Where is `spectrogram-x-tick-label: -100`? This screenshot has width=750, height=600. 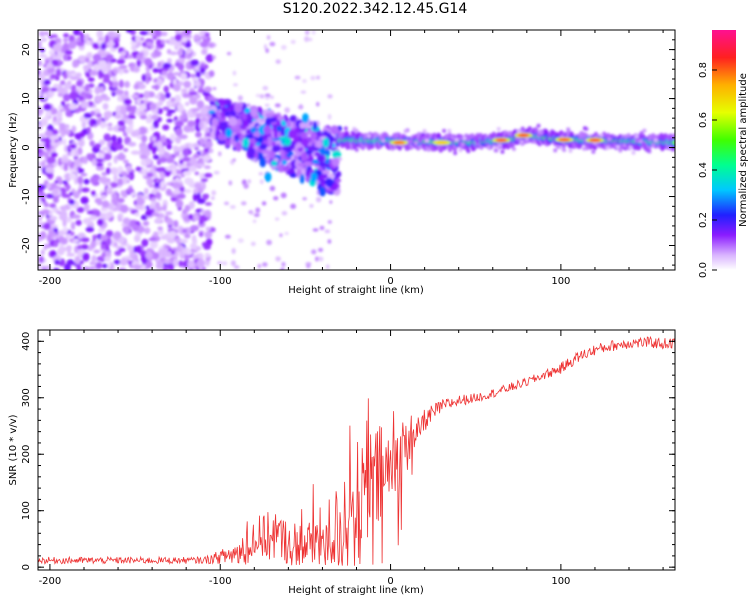
spectrogram-x-tick-label: -100 is located at coordinates (220, 281).